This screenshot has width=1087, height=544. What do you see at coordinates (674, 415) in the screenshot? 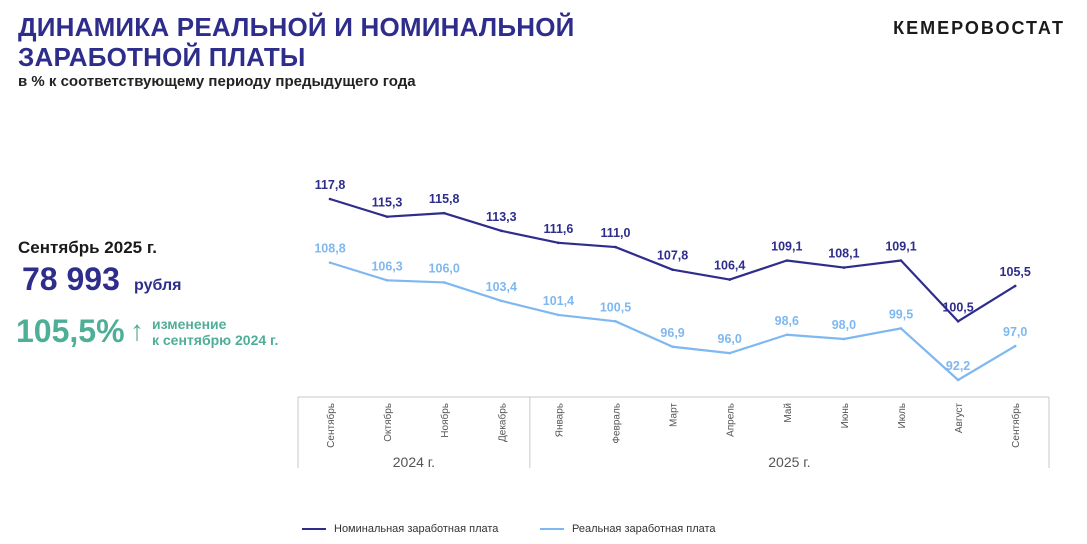
I see `x-tick-label: Март` at bounding box center [674, 415].